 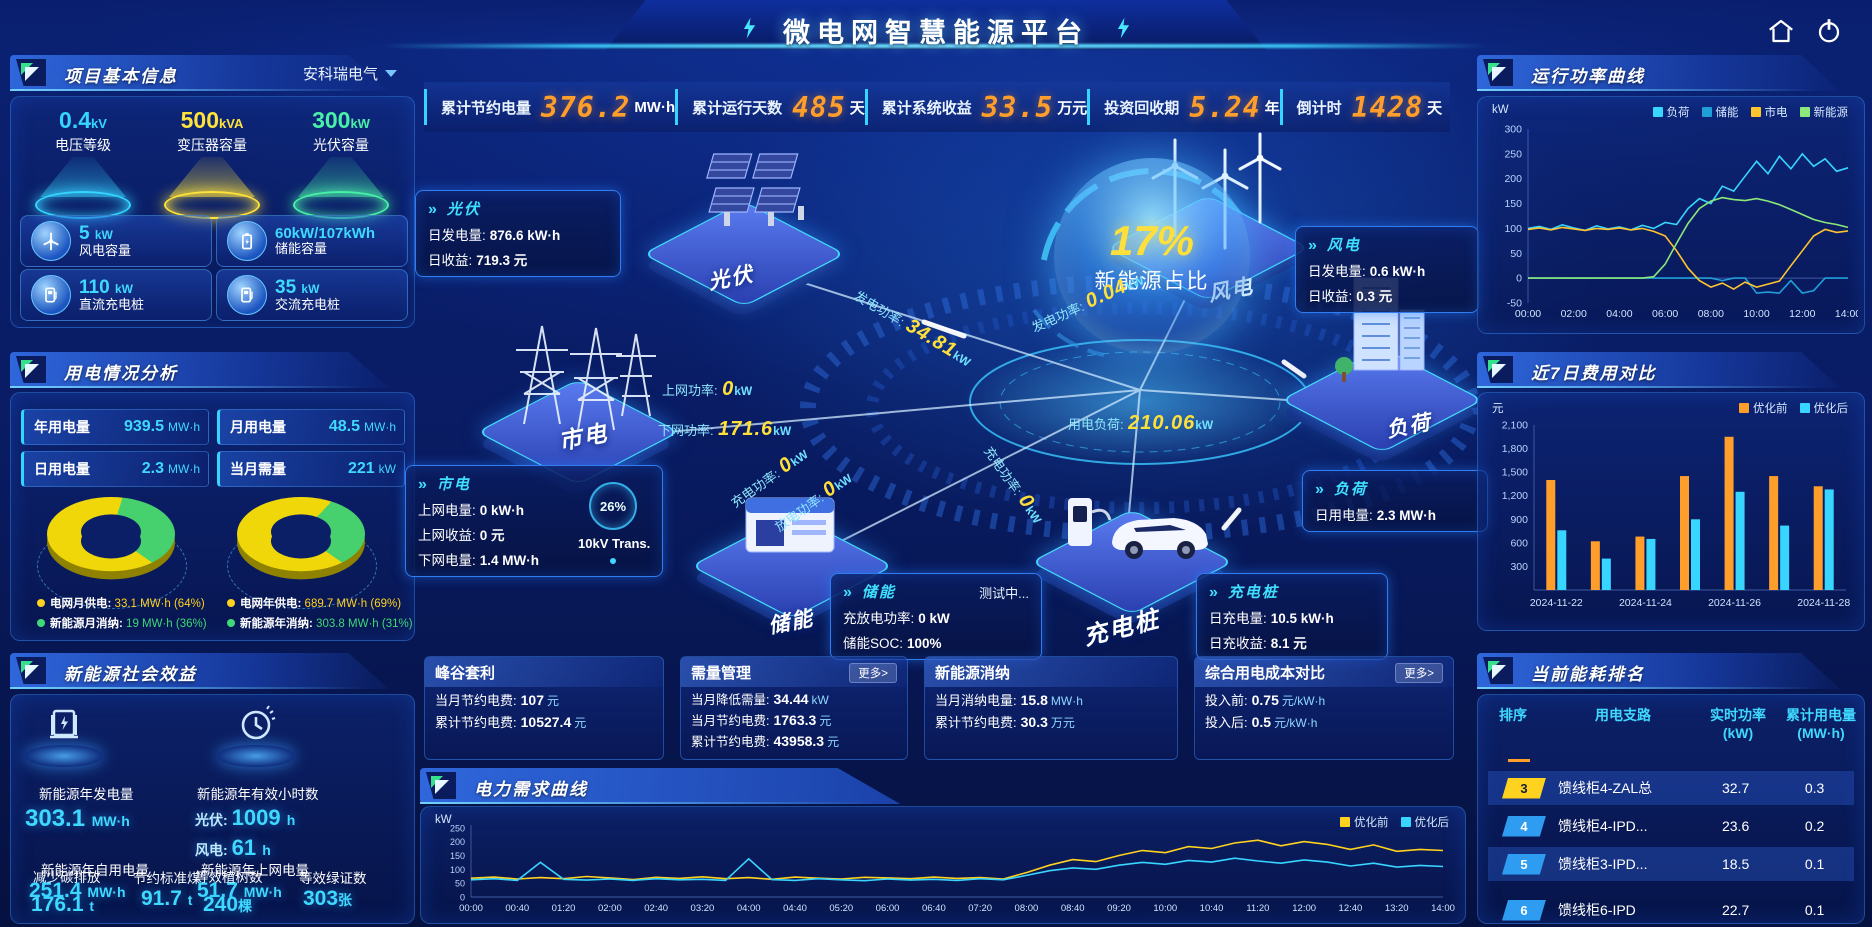 What do you see at coordinates (86, 794) in the screenshot?
I see `gen-label: 新能源年发电量` at bounding box center [86, 794].